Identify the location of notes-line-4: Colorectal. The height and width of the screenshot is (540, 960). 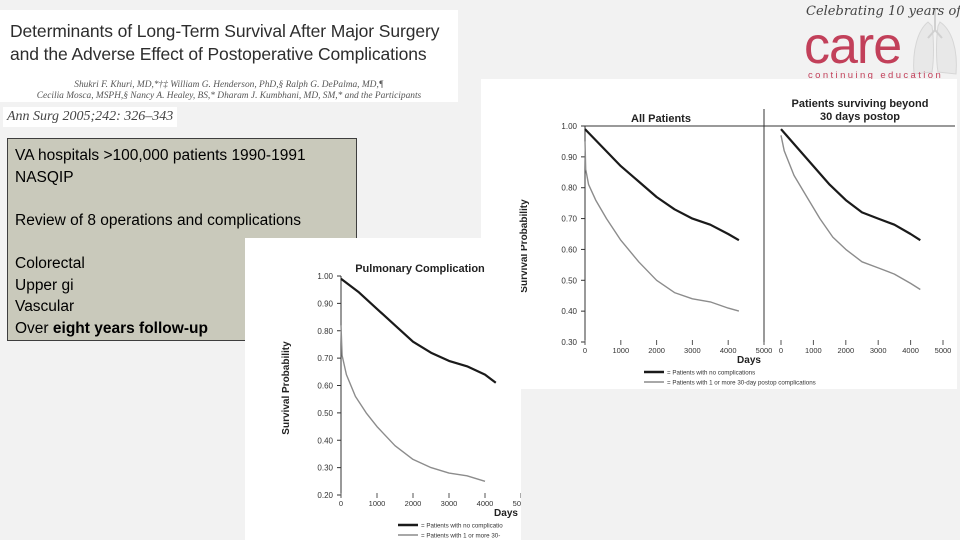
(50, 263).